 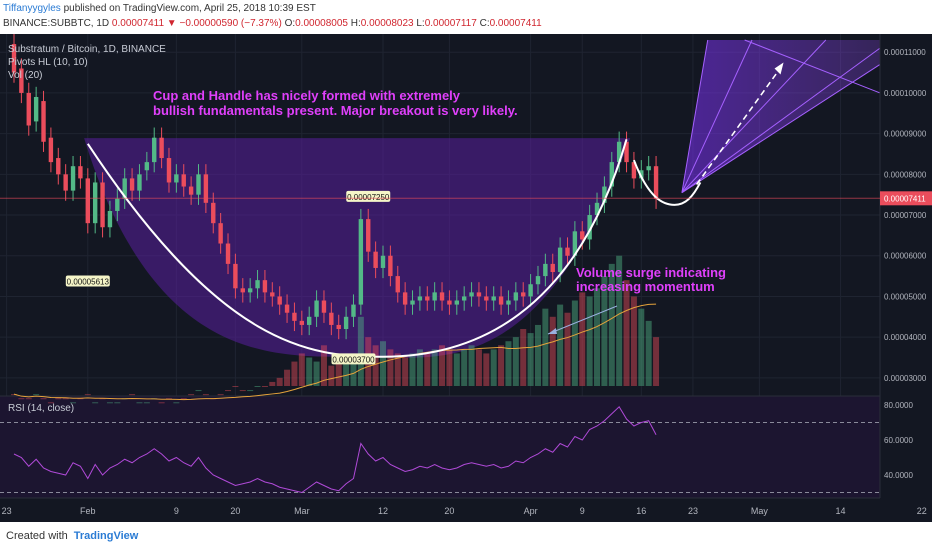 What do you see at coordinates (905, 378) in the screenshot?
I see `price-tick-label: 0.00003000` at bounding box center [905, 378].